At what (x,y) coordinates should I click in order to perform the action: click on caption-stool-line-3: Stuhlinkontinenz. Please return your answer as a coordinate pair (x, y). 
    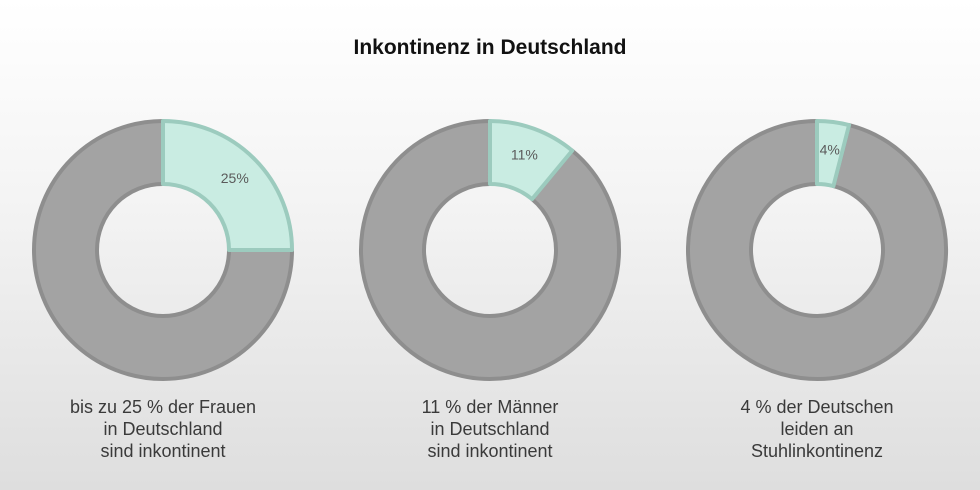
    Looking at the image, I should click on (817, 451).